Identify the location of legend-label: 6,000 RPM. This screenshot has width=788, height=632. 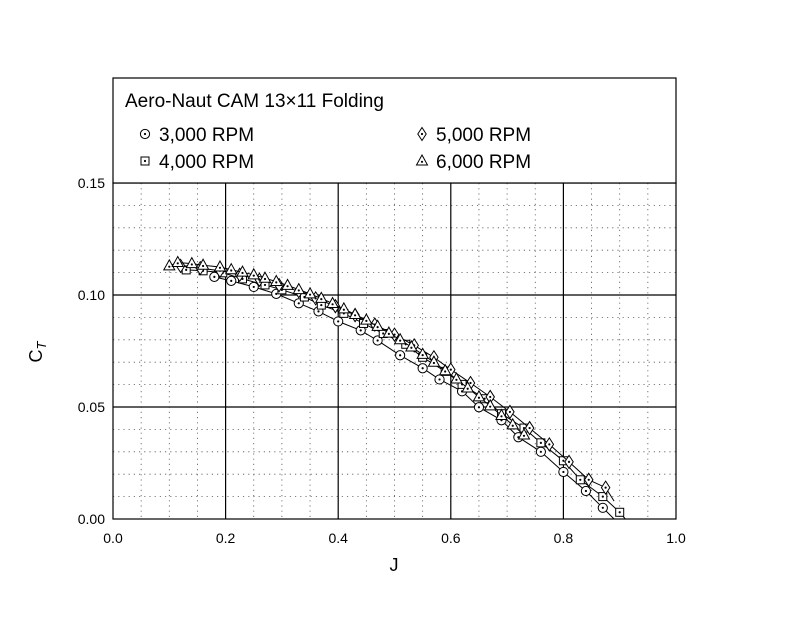
(483, 162).